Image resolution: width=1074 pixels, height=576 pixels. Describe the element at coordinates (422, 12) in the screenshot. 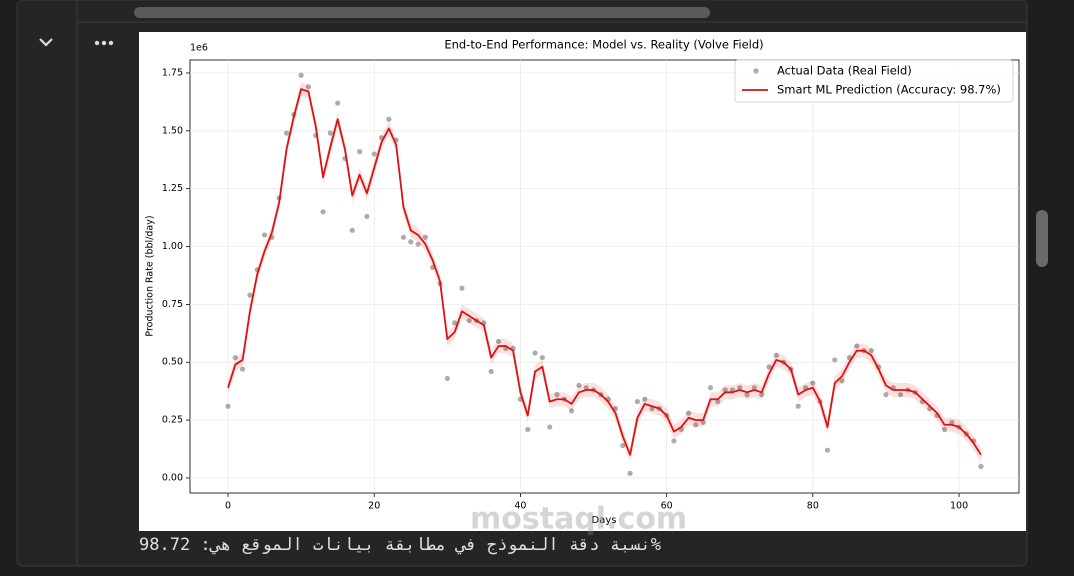

I see `horizontal-scrollbar` at that location.